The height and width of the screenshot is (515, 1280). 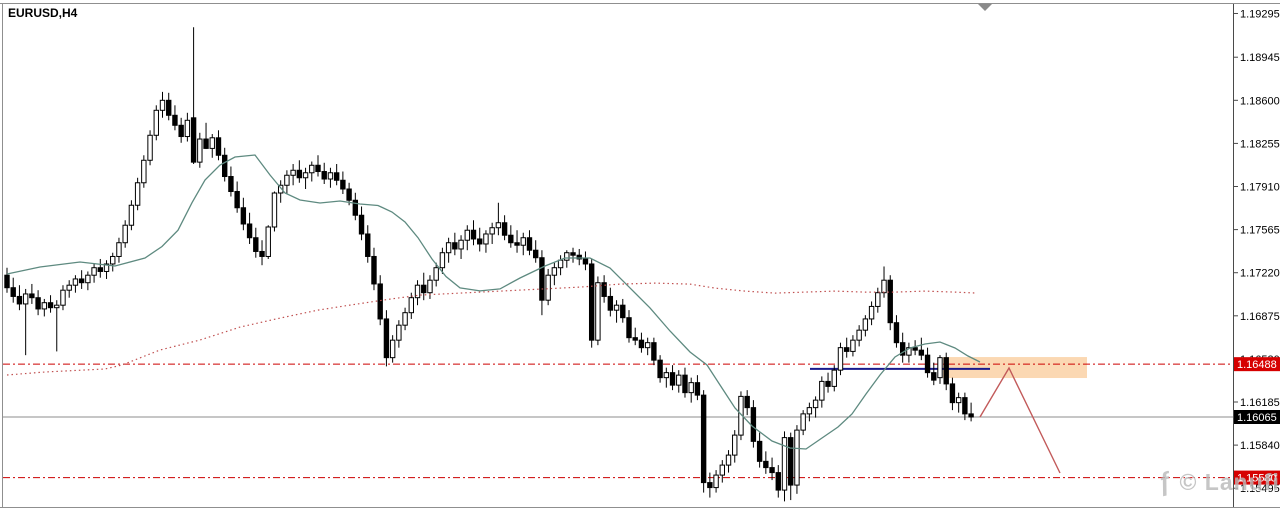 I want to click on watermark-text: © Lanufi, so click(x=1229, y=482).